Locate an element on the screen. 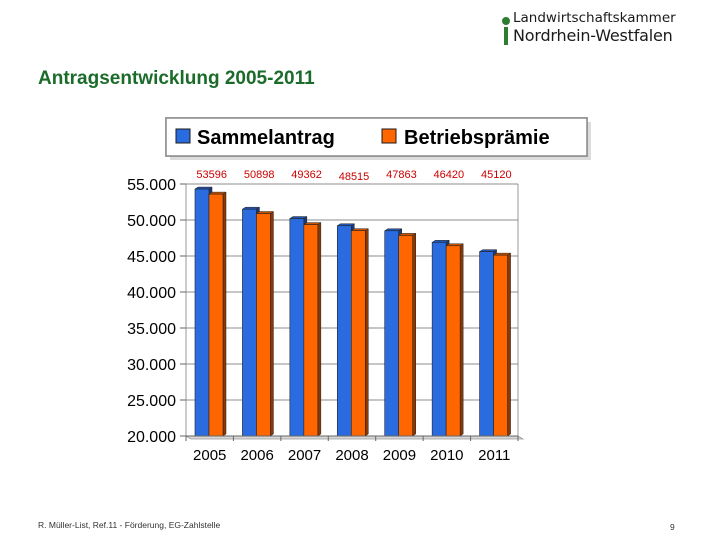  logo-bar-icon is located at coordinates (506, 36).